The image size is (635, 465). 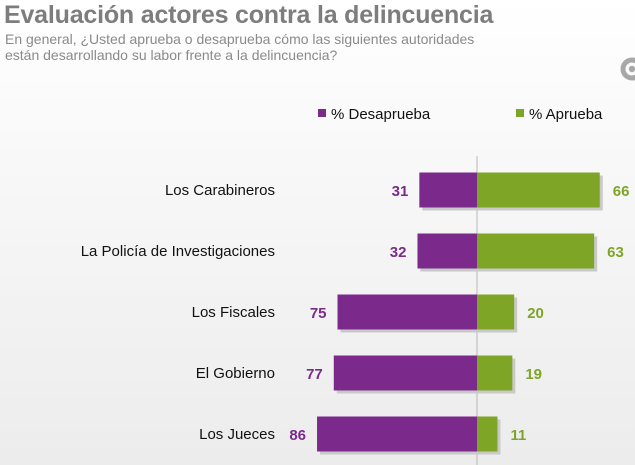 What do you see at coordinates (318, 313) in the screenshot?
I see `value-label-desaprueba: 75` at bounding box center [318, 313].